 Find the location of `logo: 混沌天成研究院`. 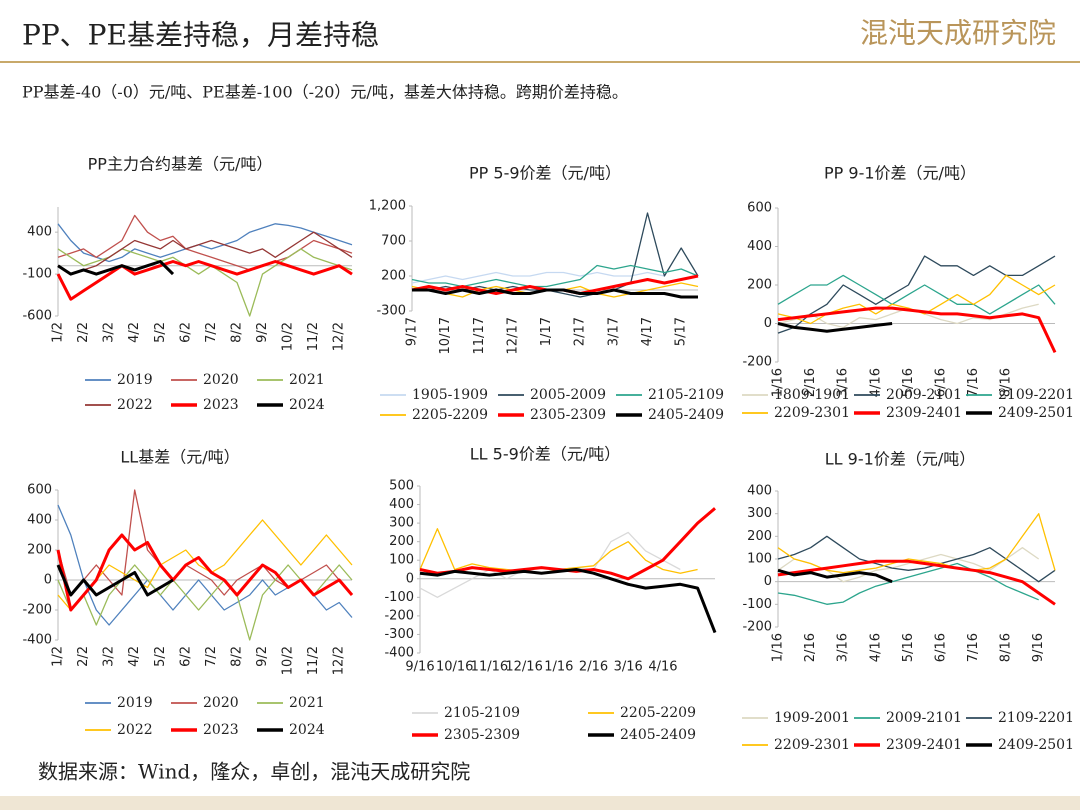

logo: 混沌天成研究院 is located at coordinates (958, 33).